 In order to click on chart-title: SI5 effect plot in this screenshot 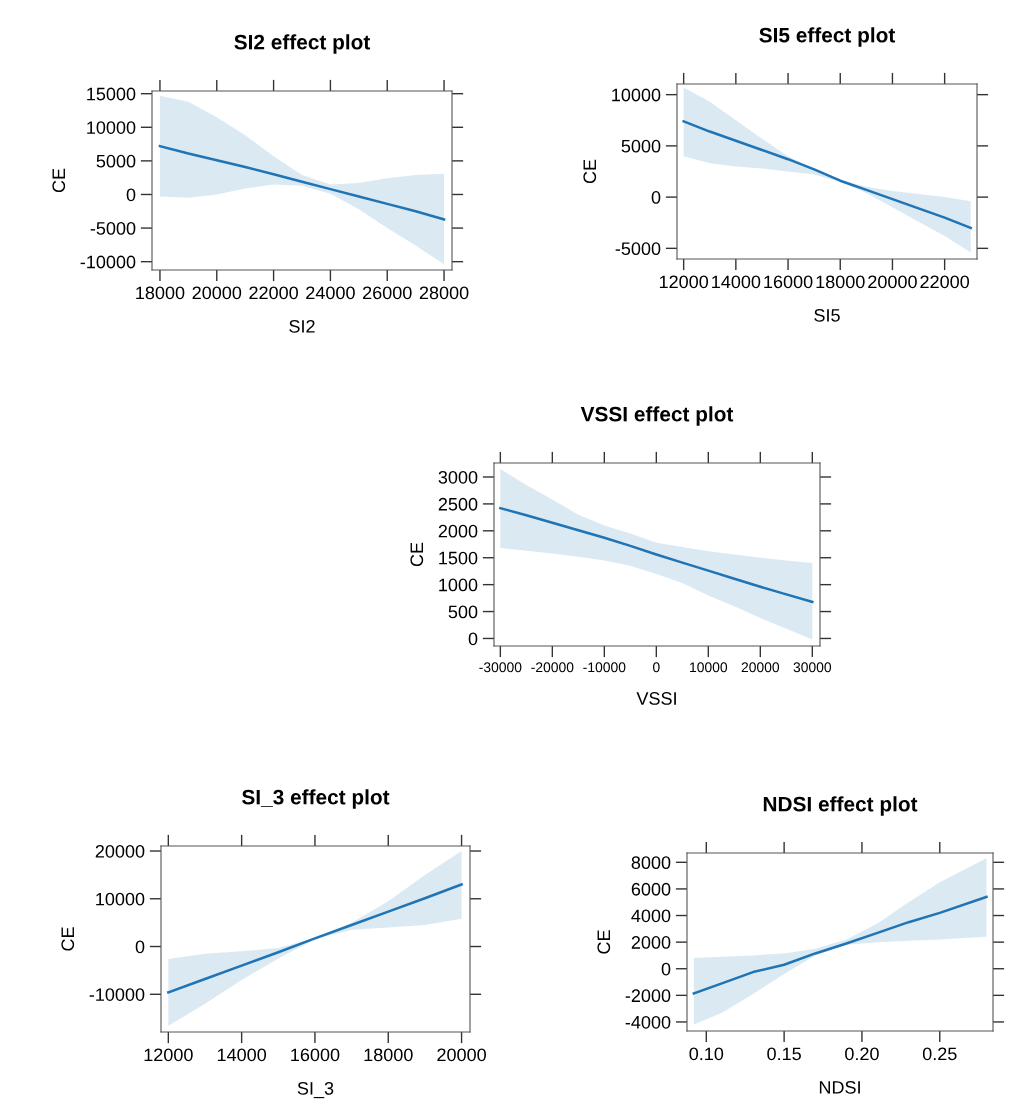, I will do `click(827, 37)`.